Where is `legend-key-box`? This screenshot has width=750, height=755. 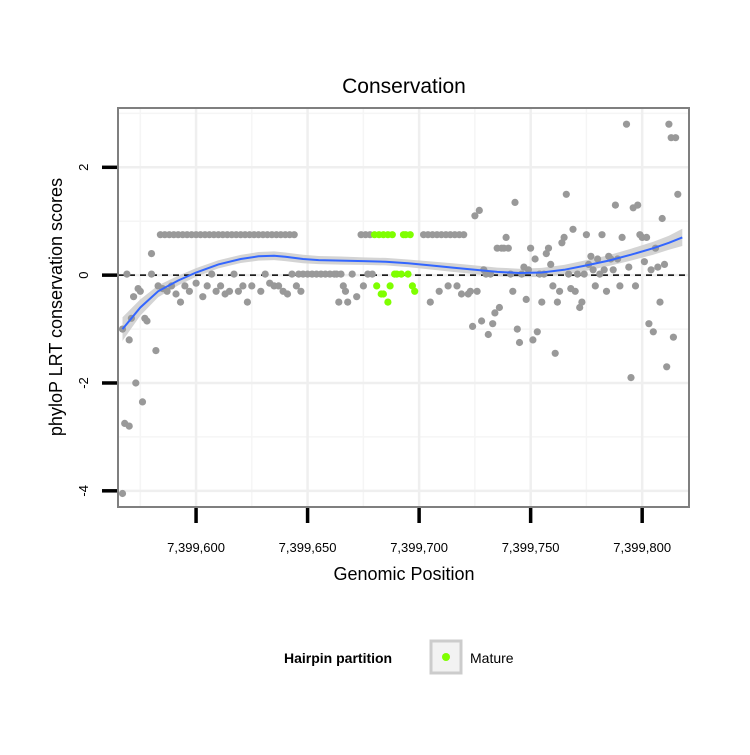
legend-key-box is located at coordinates (446, 657).